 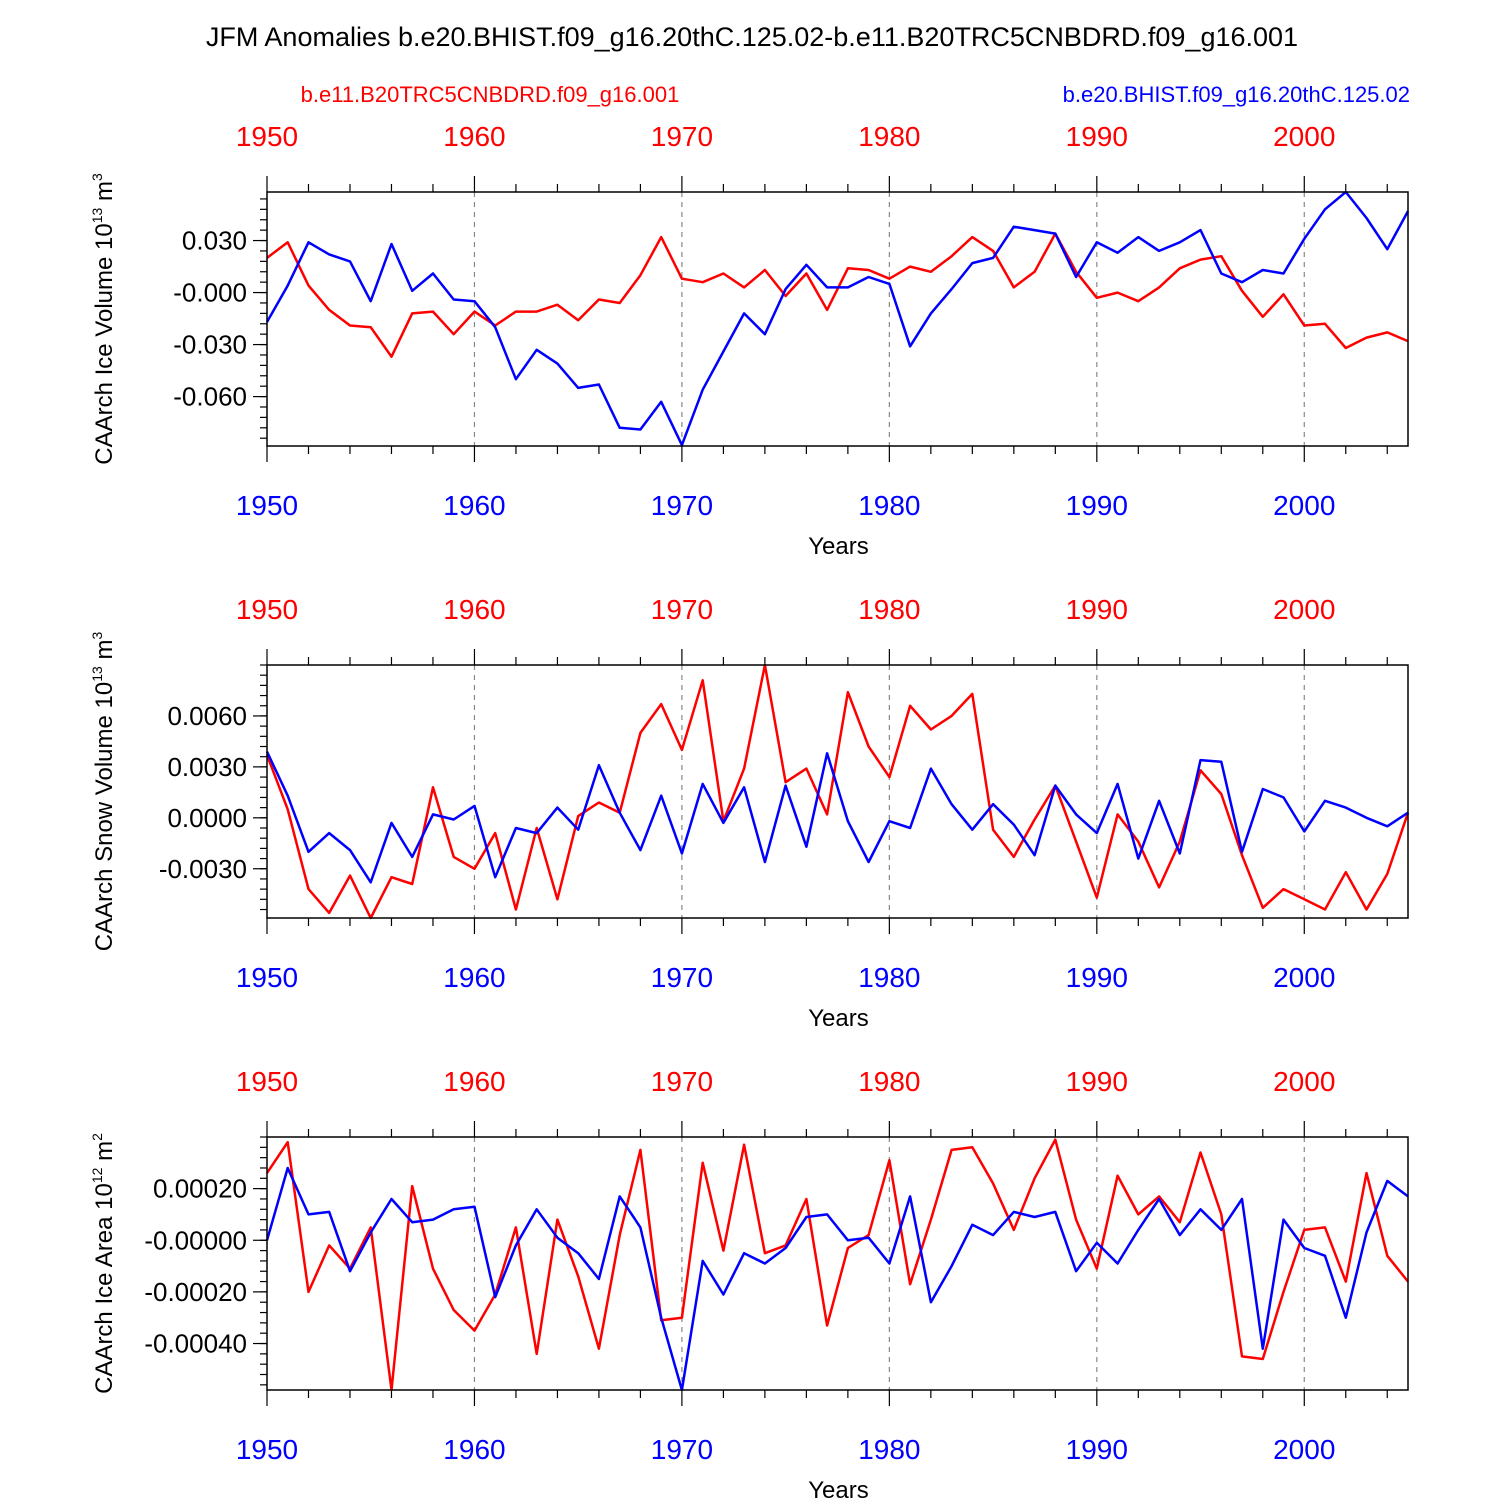 I want to click on y-axis-label: CAArch Snow Volume 1013 m3, so click(x=103, y=792).